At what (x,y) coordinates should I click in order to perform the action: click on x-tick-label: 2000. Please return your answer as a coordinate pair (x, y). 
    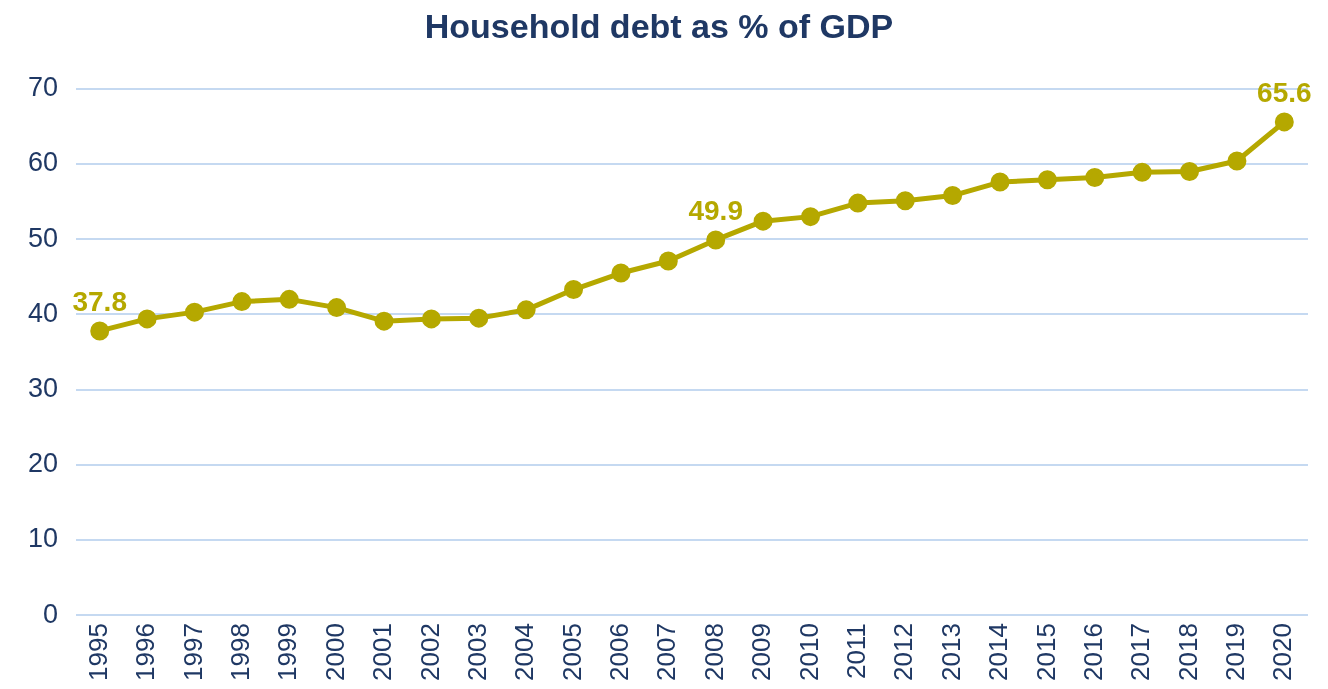
    Looking at the image, I should click on (334, 652).